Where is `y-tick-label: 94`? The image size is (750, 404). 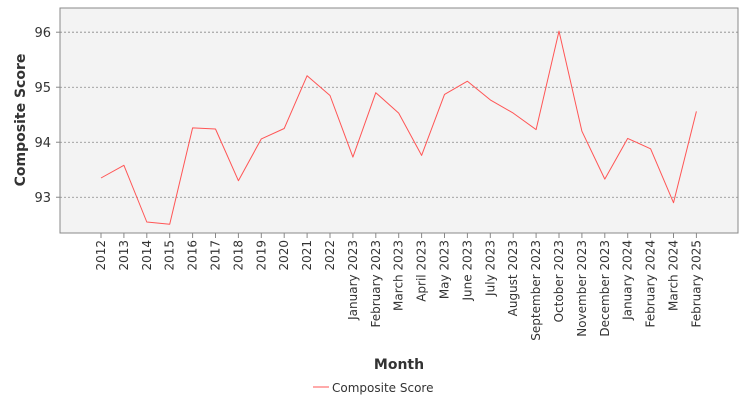
y-tick-label: 94 is located at coordinates (42, 143).